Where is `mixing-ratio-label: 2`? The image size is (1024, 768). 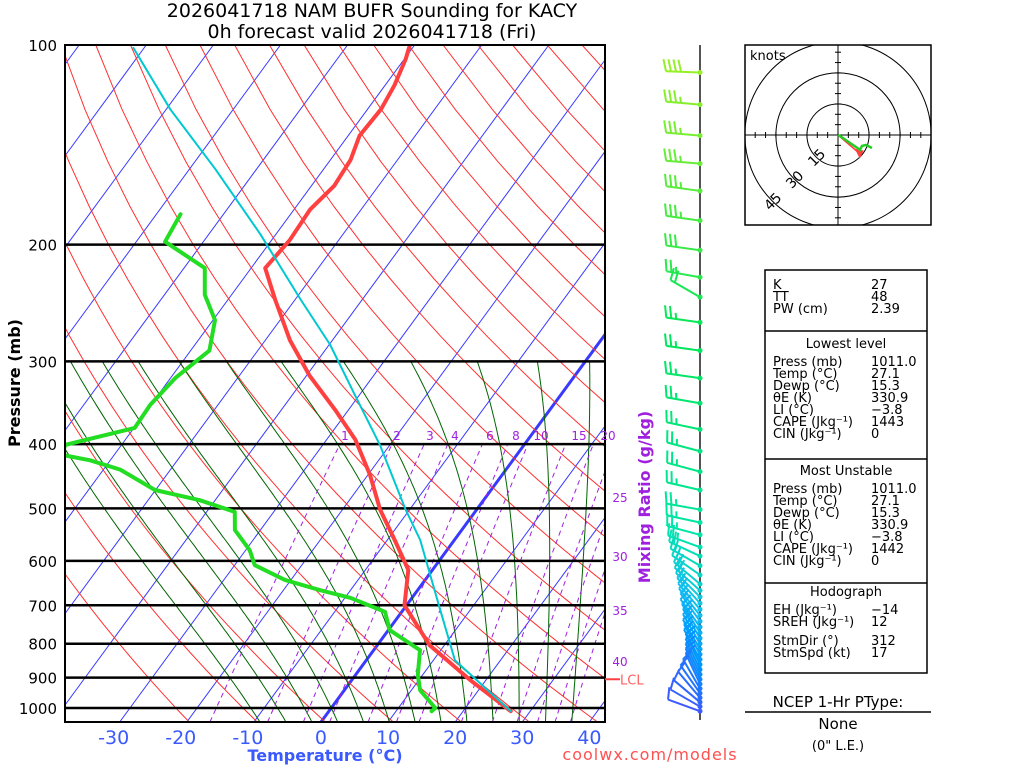
mixing-ratio-label: 2 is located at coordinates (397, 436).